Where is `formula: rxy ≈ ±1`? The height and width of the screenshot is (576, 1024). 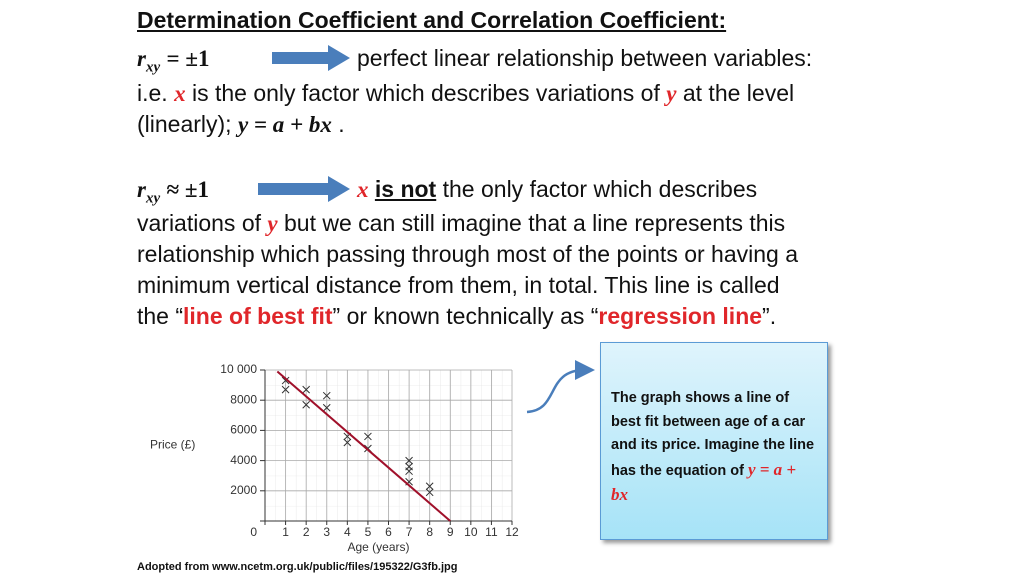
formula: rxy ≈ ±1 is located at coordinates (173, 194).